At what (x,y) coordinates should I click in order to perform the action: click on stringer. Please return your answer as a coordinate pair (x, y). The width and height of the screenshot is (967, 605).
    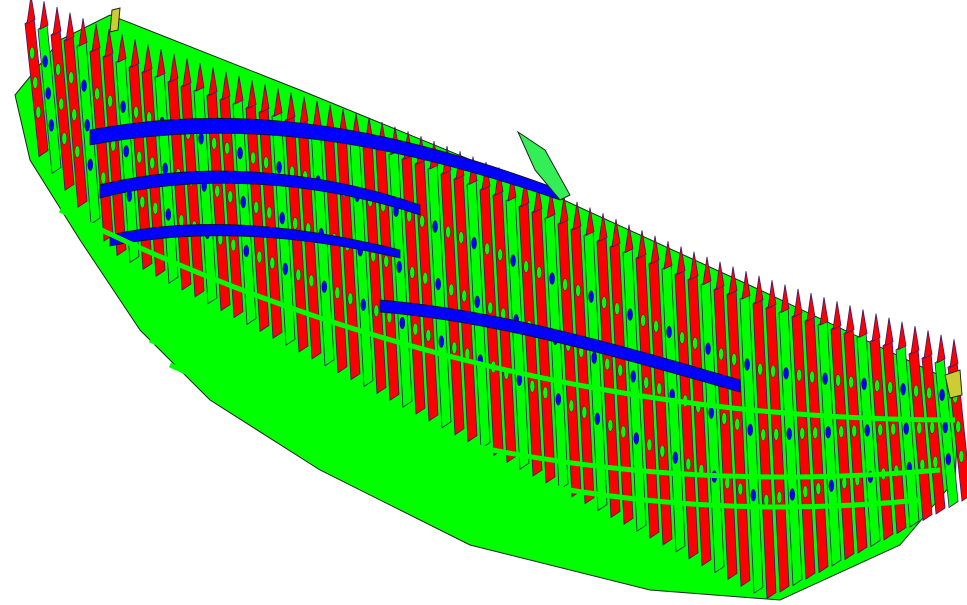
    Looking at the image, I should click on (560, 346).